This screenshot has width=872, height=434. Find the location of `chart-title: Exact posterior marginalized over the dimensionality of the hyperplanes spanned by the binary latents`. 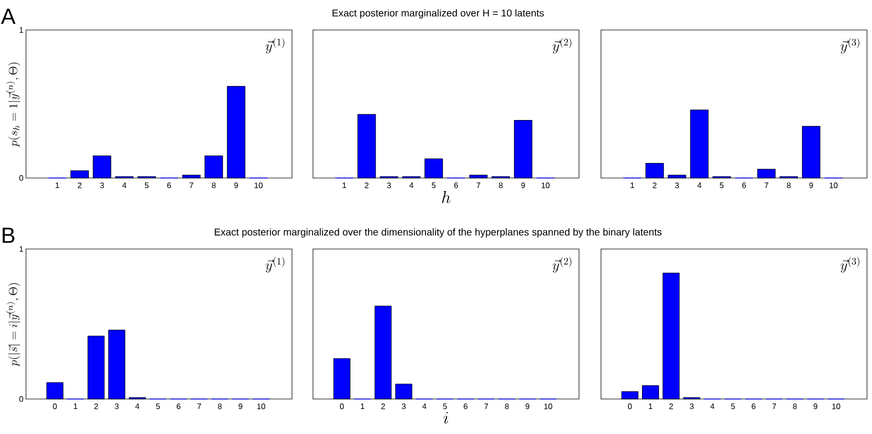

chart-title: Exact posterior marginalized over the dimensionality of the hyperplanes spanned by the binary latents is located at coordinates (438, 233).